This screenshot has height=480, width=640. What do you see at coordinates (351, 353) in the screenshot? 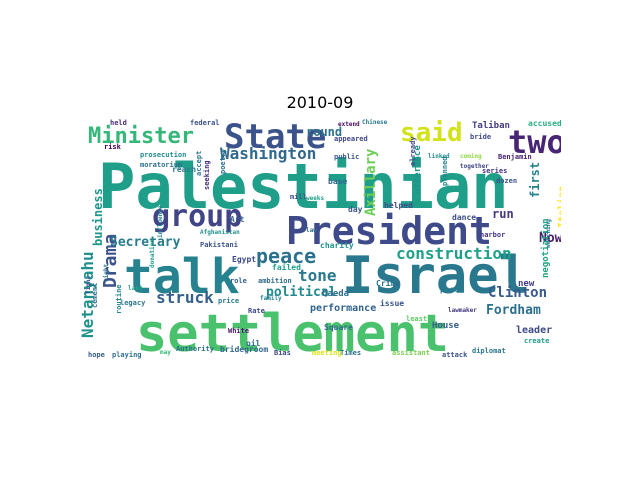
I see `cloud-word: Times` at bounding box center [351, 353].